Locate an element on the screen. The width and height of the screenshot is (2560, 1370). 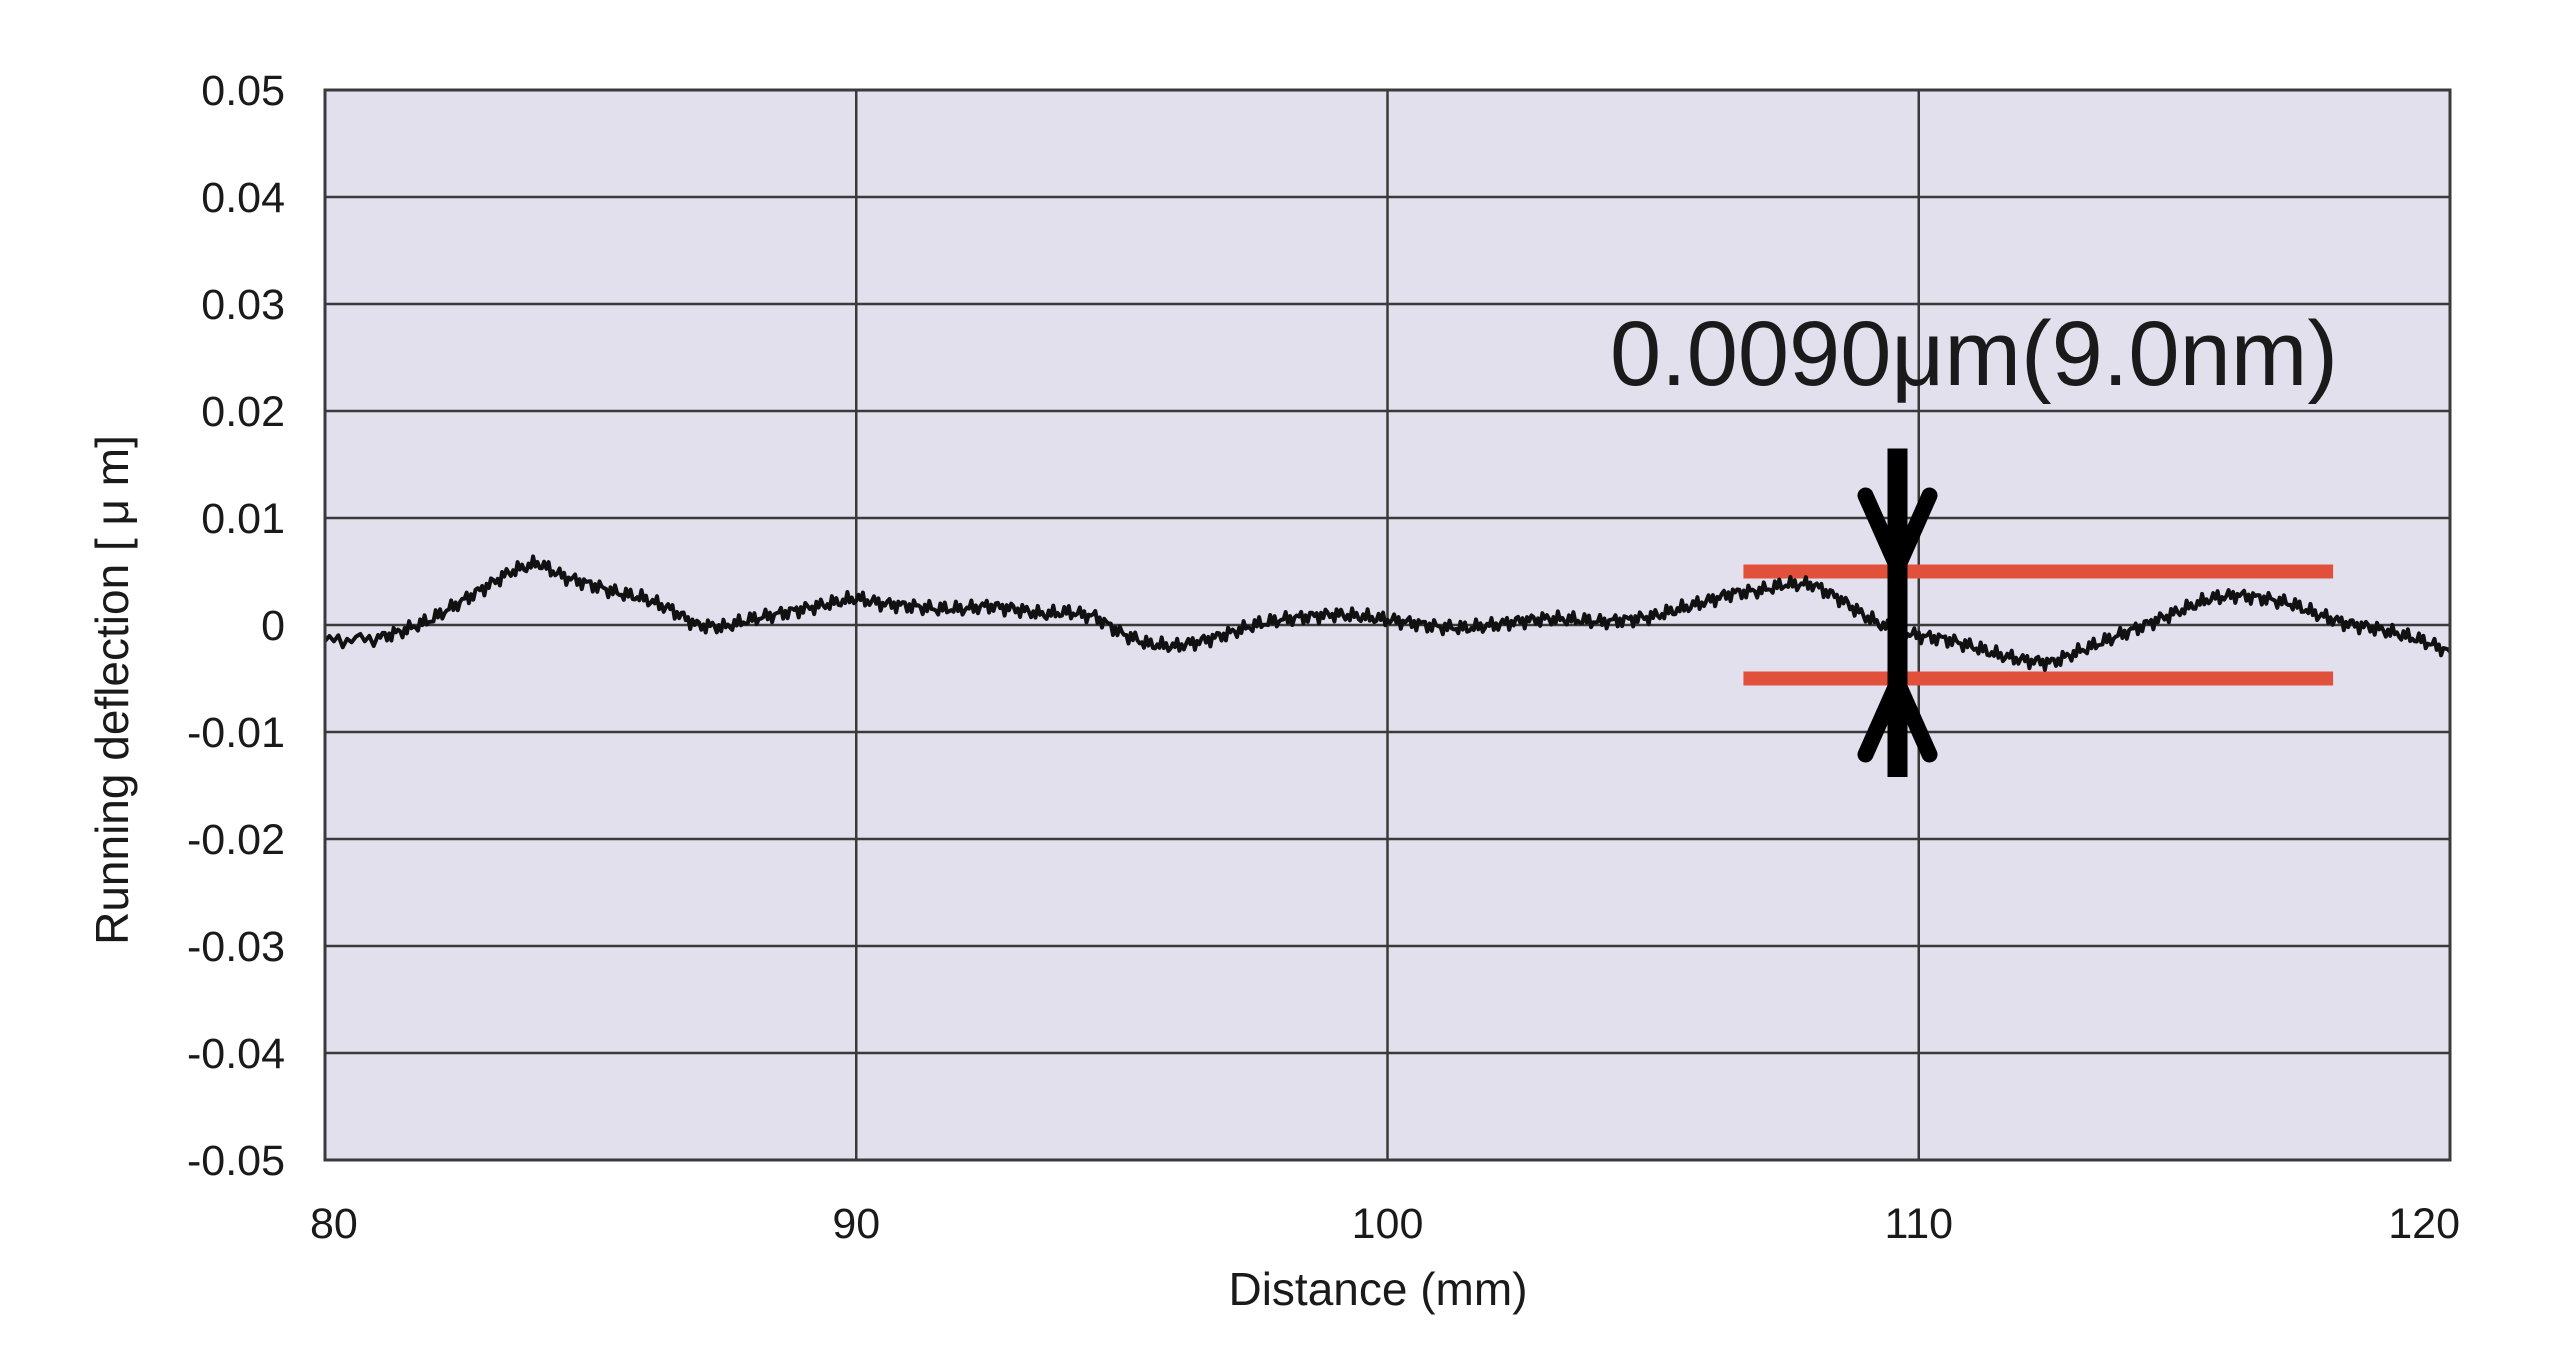
deflection-annotation-label: 0.0090μm(9.0nm) is located at coordinates (1974, 354).